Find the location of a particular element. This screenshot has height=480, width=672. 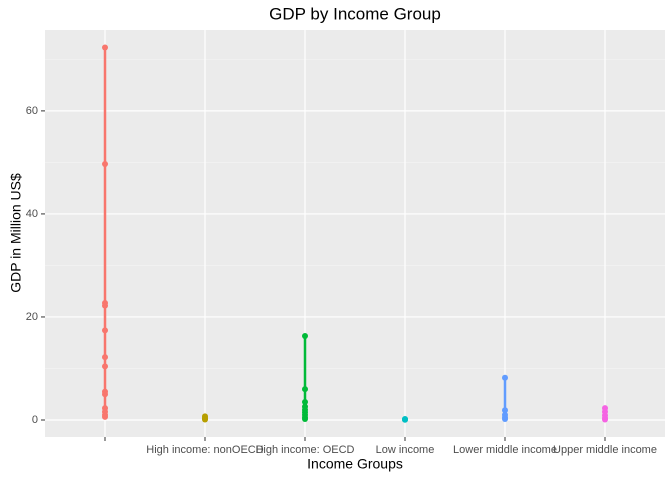

x-tick-label: High income: nonOECD is located at coordinates (204, 450).